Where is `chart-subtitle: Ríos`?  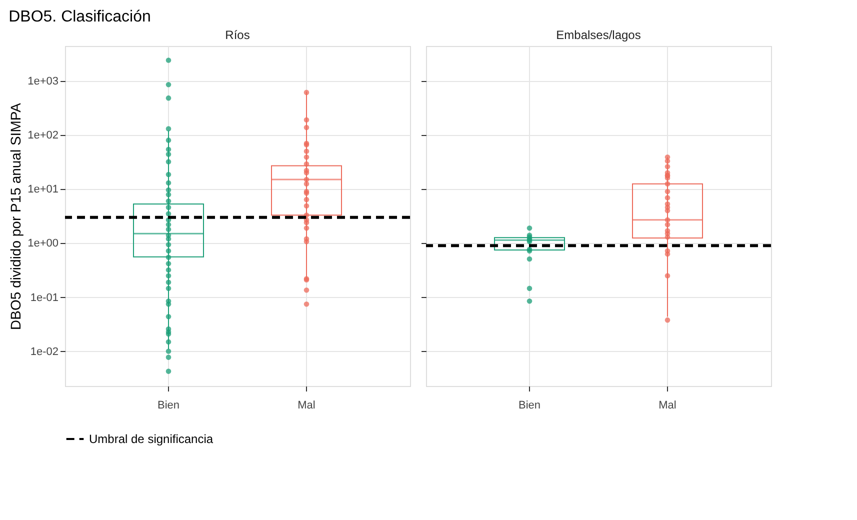
chart-subtitle: Ríos is located at coordinates (237, 35).